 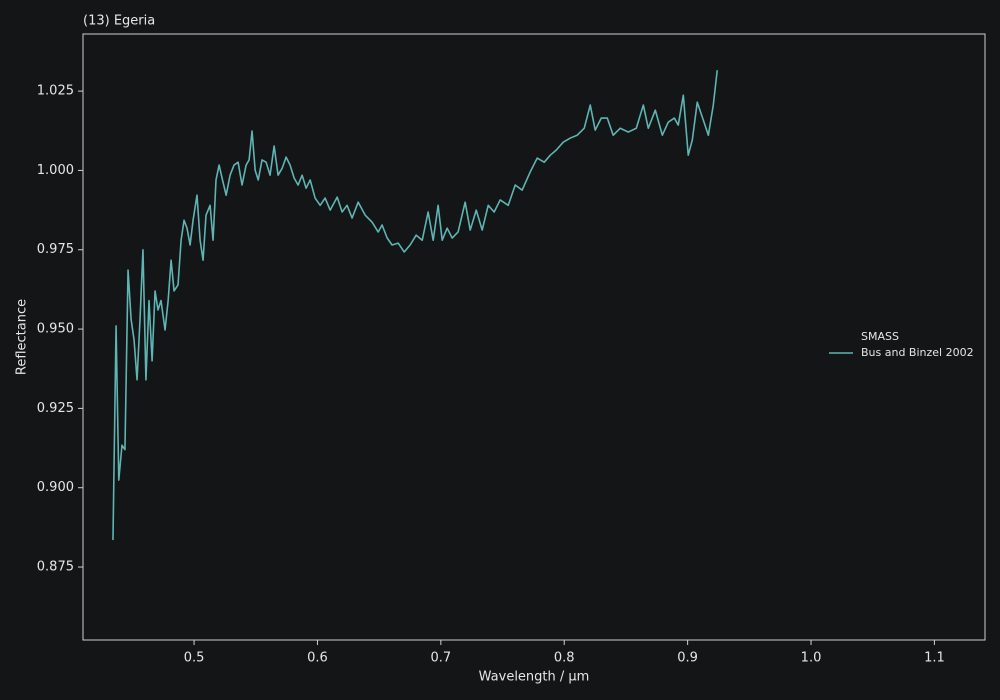 I want to click on y-tick-label: 0.925, so click(x=55, y=408).